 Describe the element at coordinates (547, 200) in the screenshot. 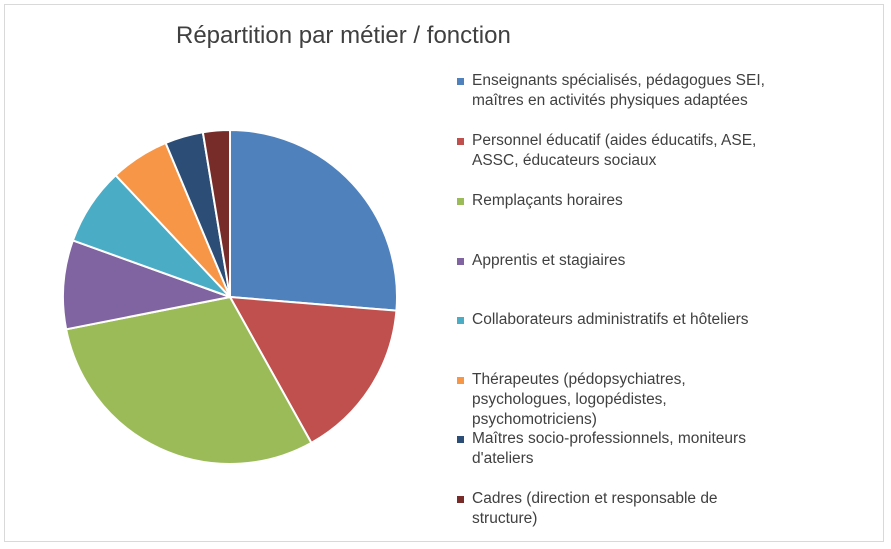

I see `legend-label: Remplaçants horaires` at that location.